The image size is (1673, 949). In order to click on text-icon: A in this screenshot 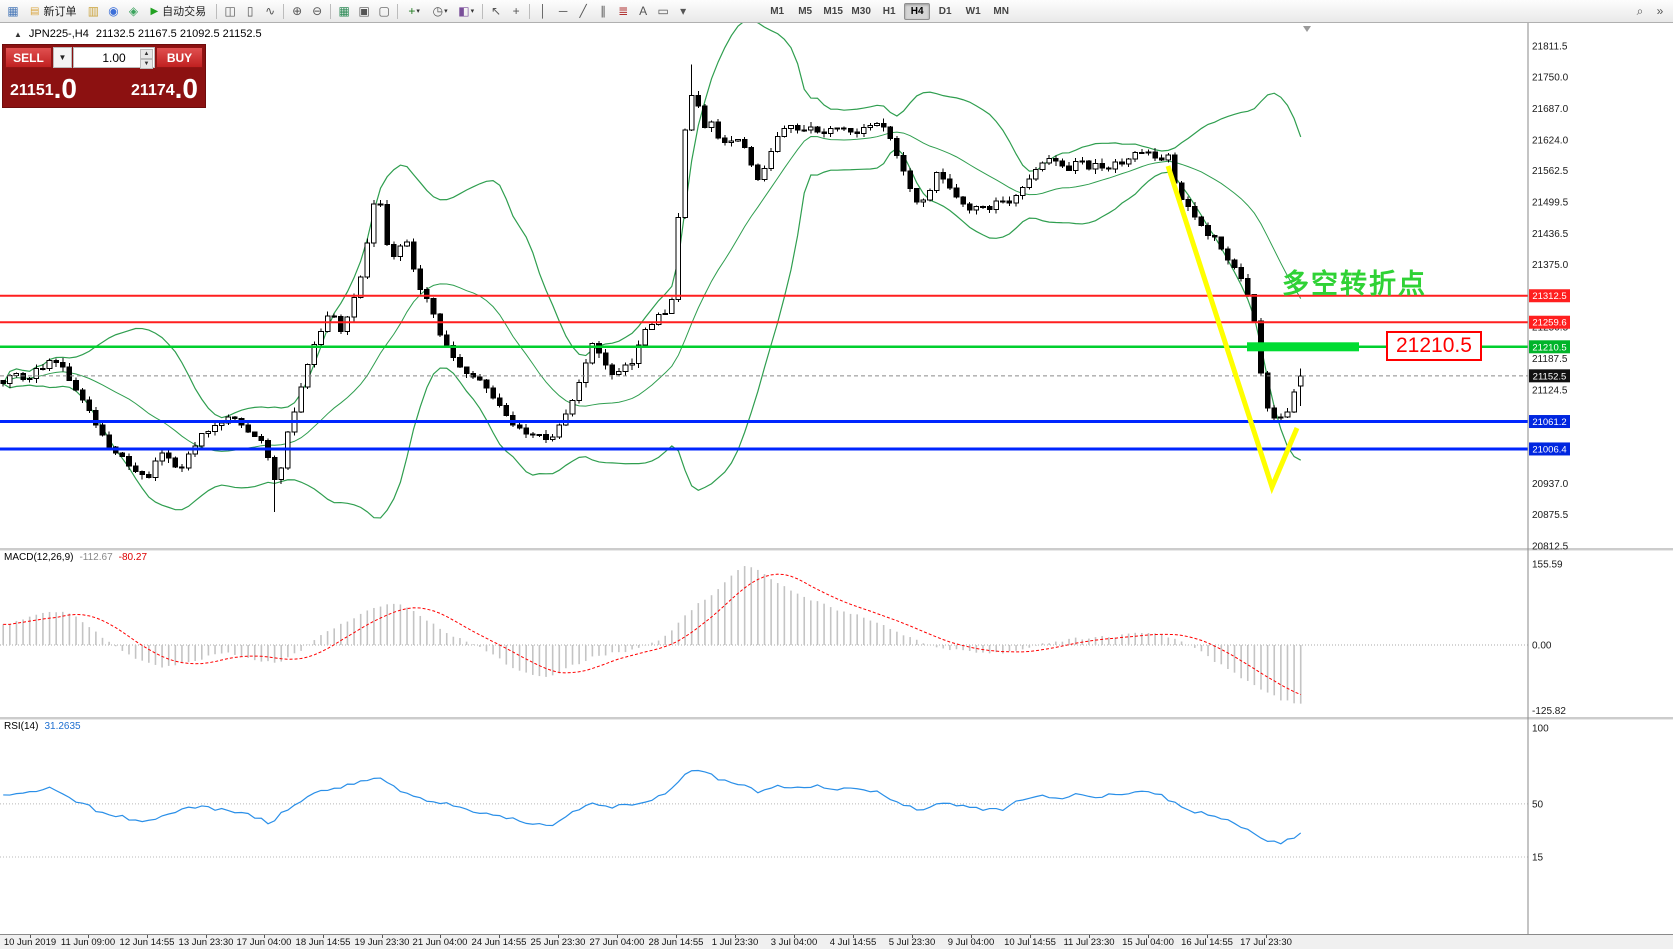, I will do `click(643, 11)`.